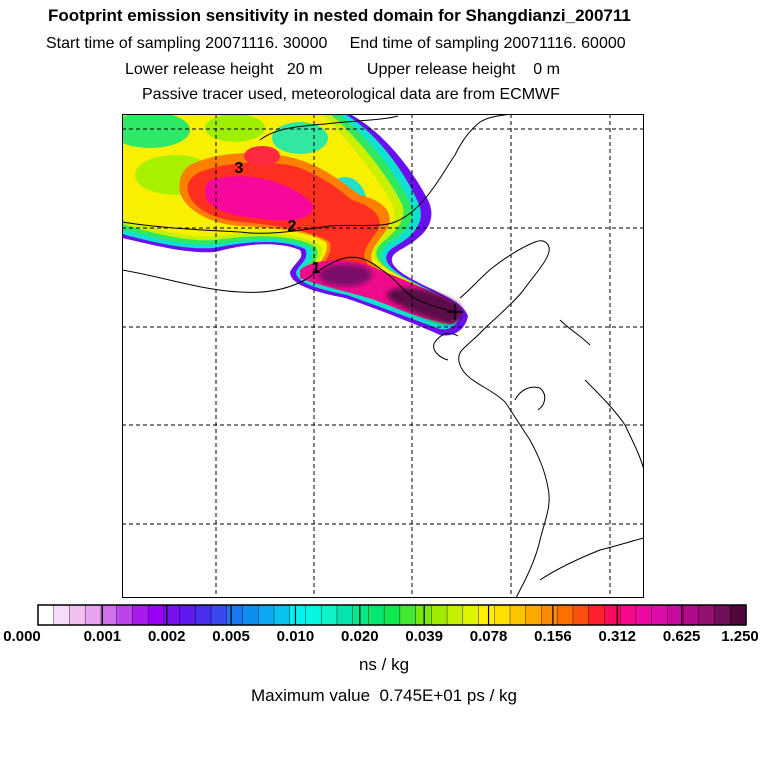 The height and width of the screenshot is (768, 768). I want to click on border-lower, so click(289, 284).